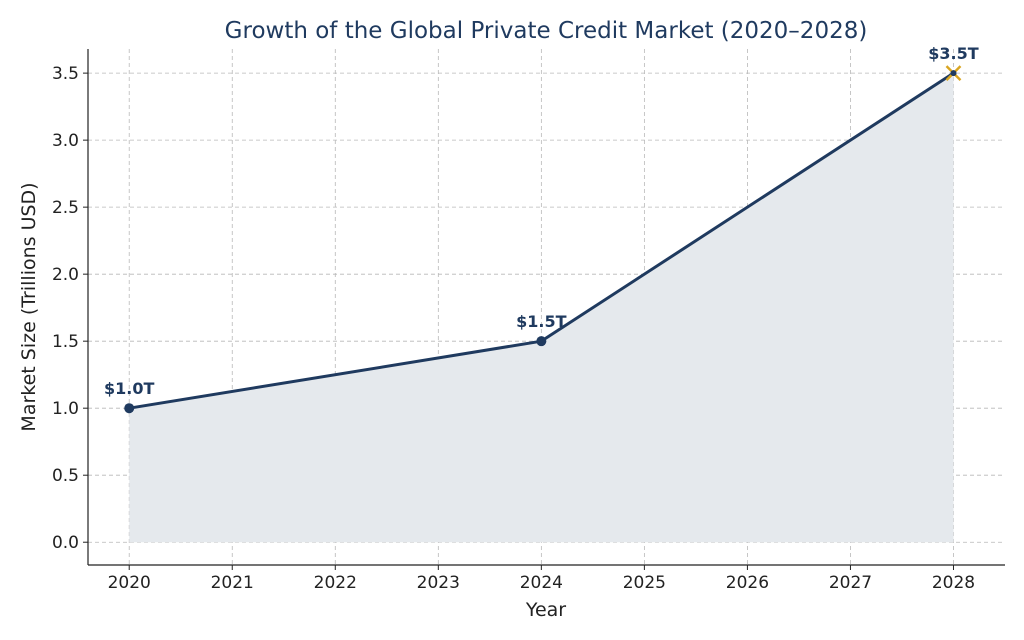 The width and height of the screenshot is (1024, 640). Describe the element at coordinates (129, 583) in the screenshot. I see `x-tick-label: 2020` at that location.